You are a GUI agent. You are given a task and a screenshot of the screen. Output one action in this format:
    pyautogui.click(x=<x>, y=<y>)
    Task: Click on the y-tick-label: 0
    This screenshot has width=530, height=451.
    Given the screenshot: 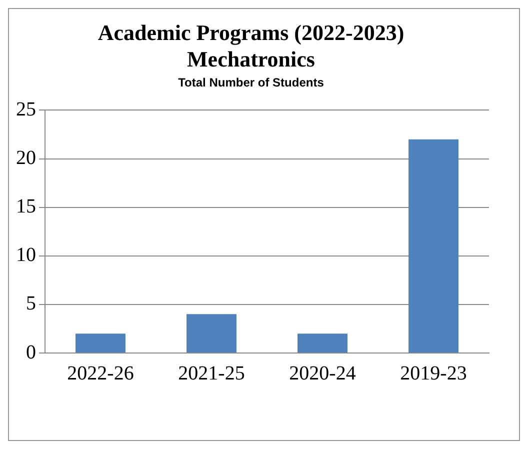 What is the action you would take?
    pyautogui.click(x=31, y=352)
    